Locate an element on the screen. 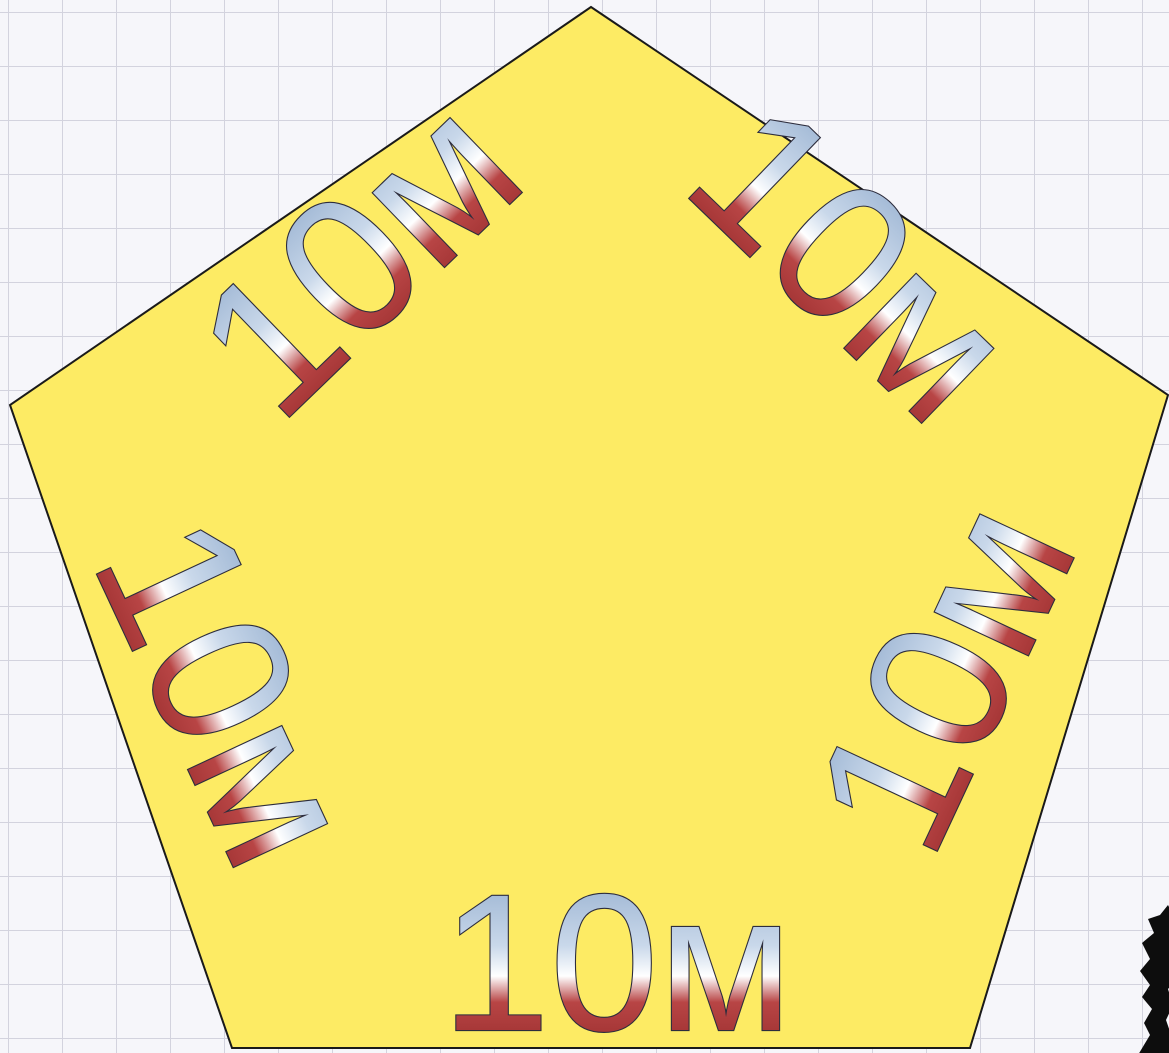  palm-silhouette-icon is located at coordinates (1154, 979).